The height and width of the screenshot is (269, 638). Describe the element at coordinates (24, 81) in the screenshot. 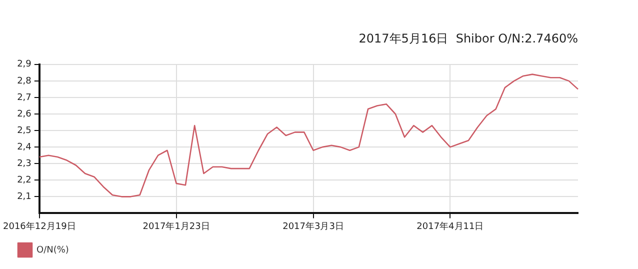

I see `y-tick-label: 2,8` at that location.